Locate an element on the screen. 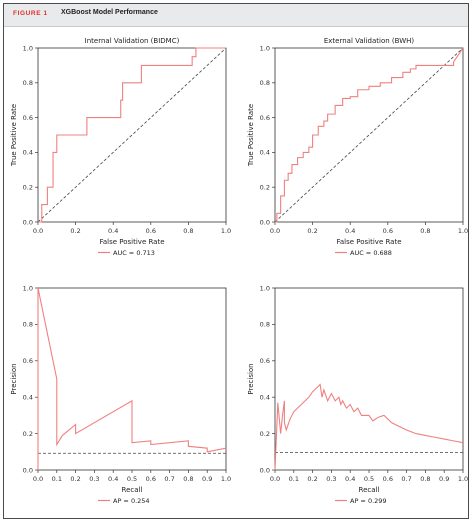  legend-label: AP = 0.299 is located at coordinates (368, 501).